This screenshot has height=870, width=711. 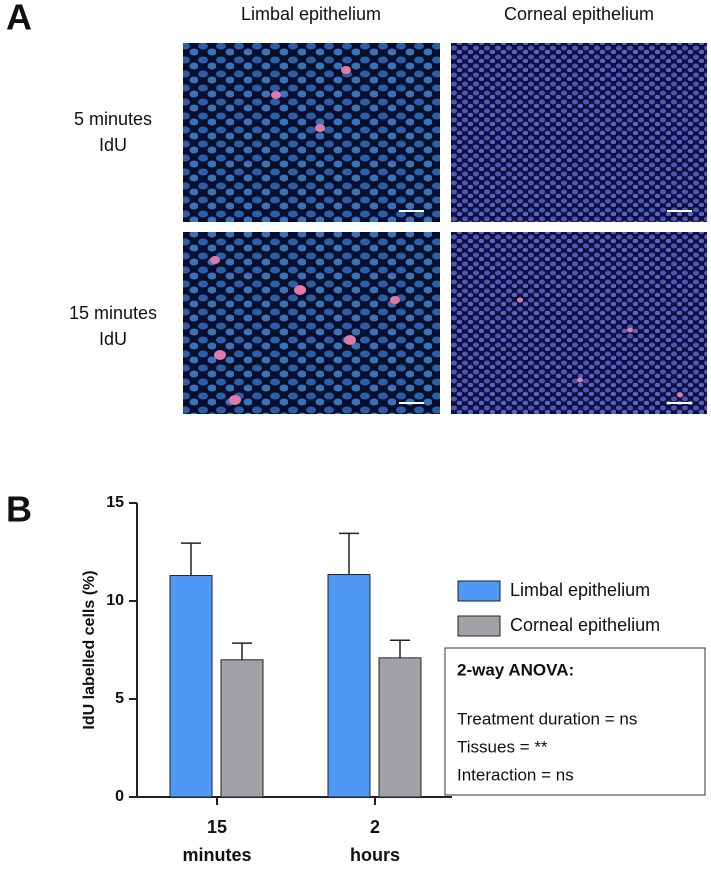 I want to click on x-tick-label: 15 minutes, so click(x=216, y=841).